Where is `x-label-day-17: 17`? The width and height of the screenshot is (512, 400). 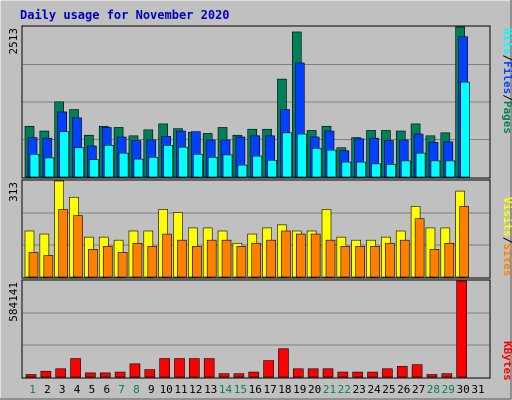 x-label-day-17: 17 is located at coordinates (269, 389).